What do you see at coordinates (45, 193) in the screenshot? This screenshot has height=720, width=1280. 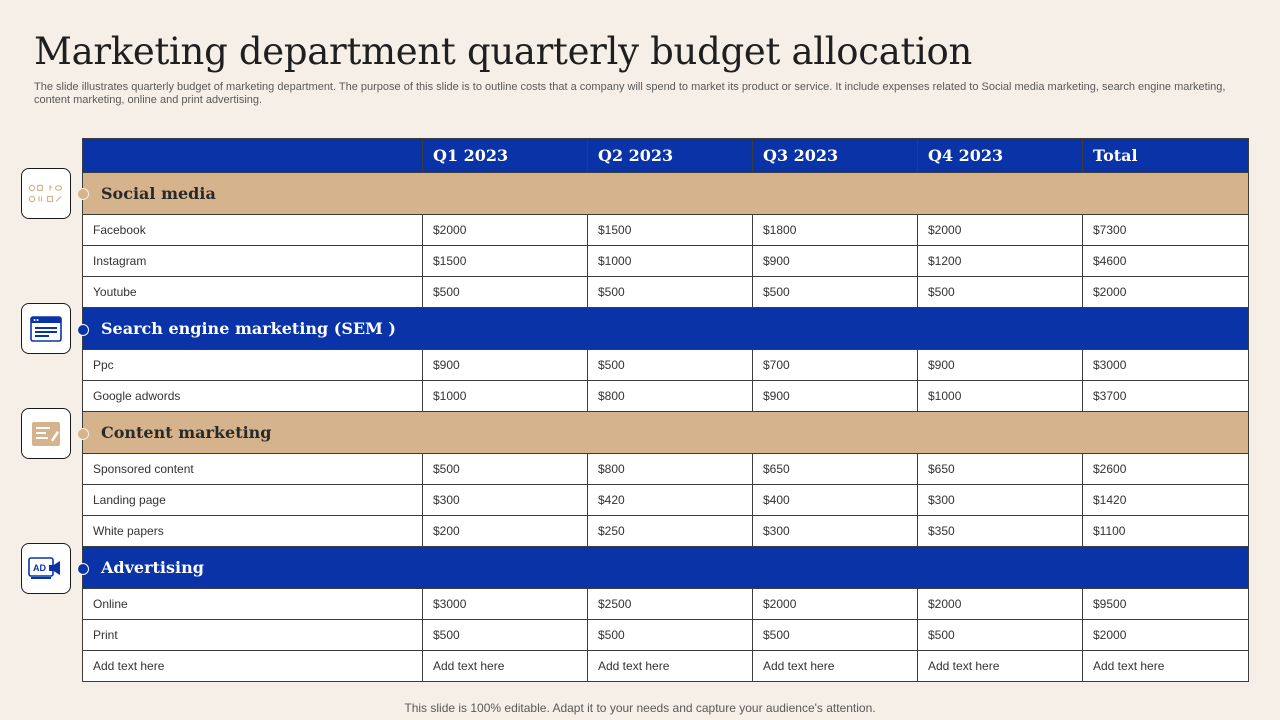 I see `social-media-icon` at bounding box center [45, 193].